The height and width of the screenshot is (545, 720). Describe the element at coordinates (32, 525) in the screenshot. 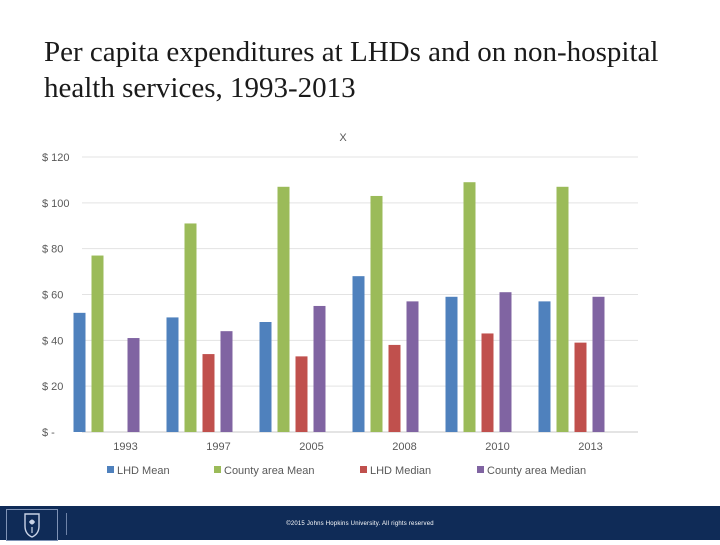

I see `shield-icon` at that location.